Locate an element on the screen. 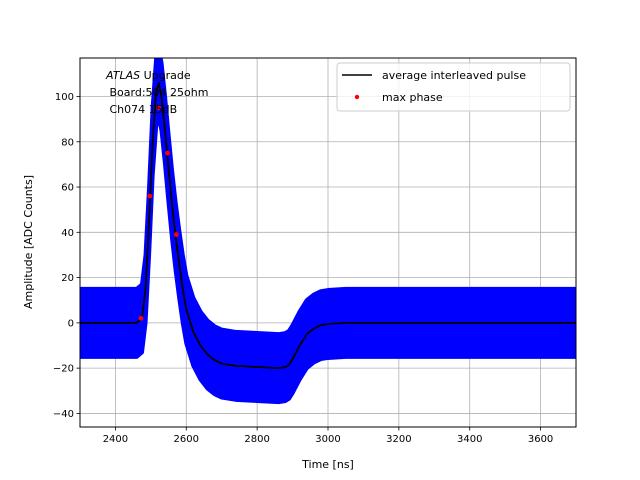  x-tick-label: 3600 is located at coordinates (540, 439).